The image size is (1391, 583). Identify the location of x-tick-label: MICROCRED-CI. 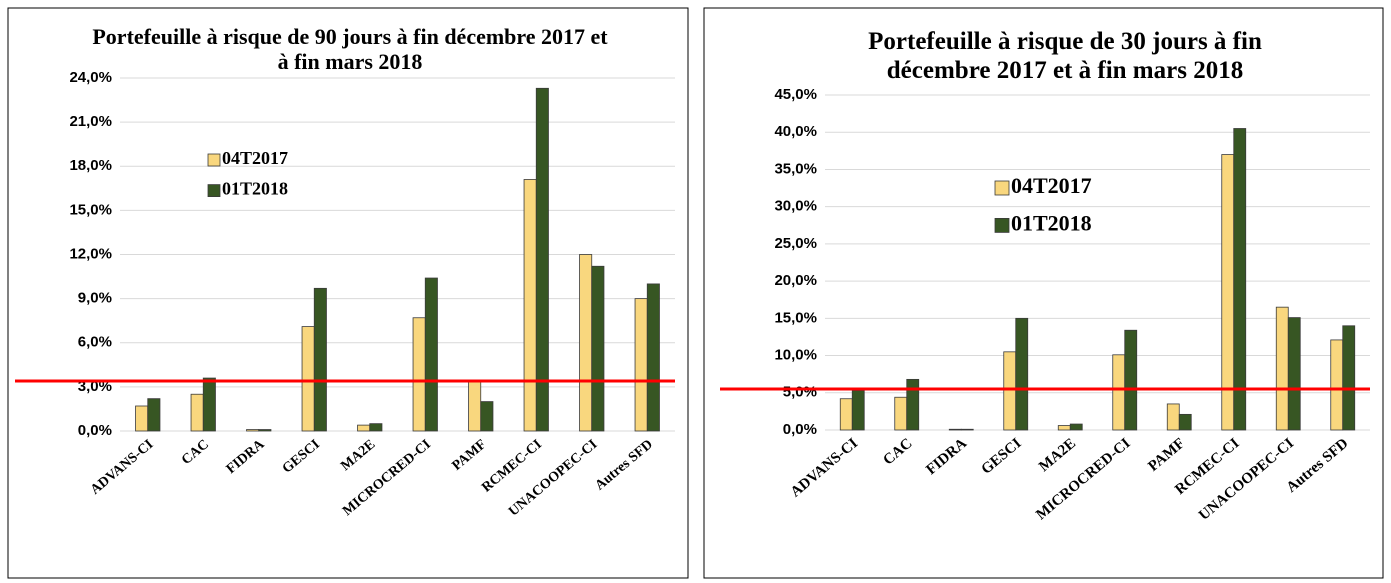
(1083, 479).